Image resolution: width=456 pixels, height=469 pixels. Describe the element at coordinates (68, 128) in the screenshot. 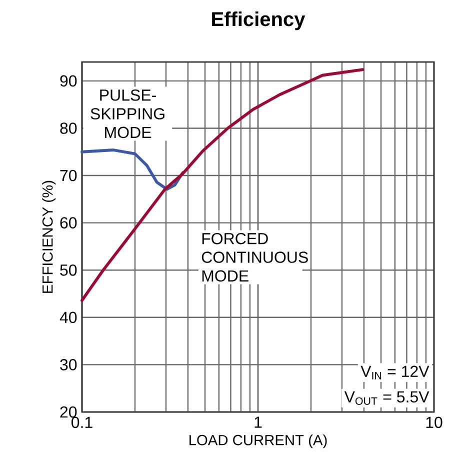

I see `y-tick-label: 80` at that location.